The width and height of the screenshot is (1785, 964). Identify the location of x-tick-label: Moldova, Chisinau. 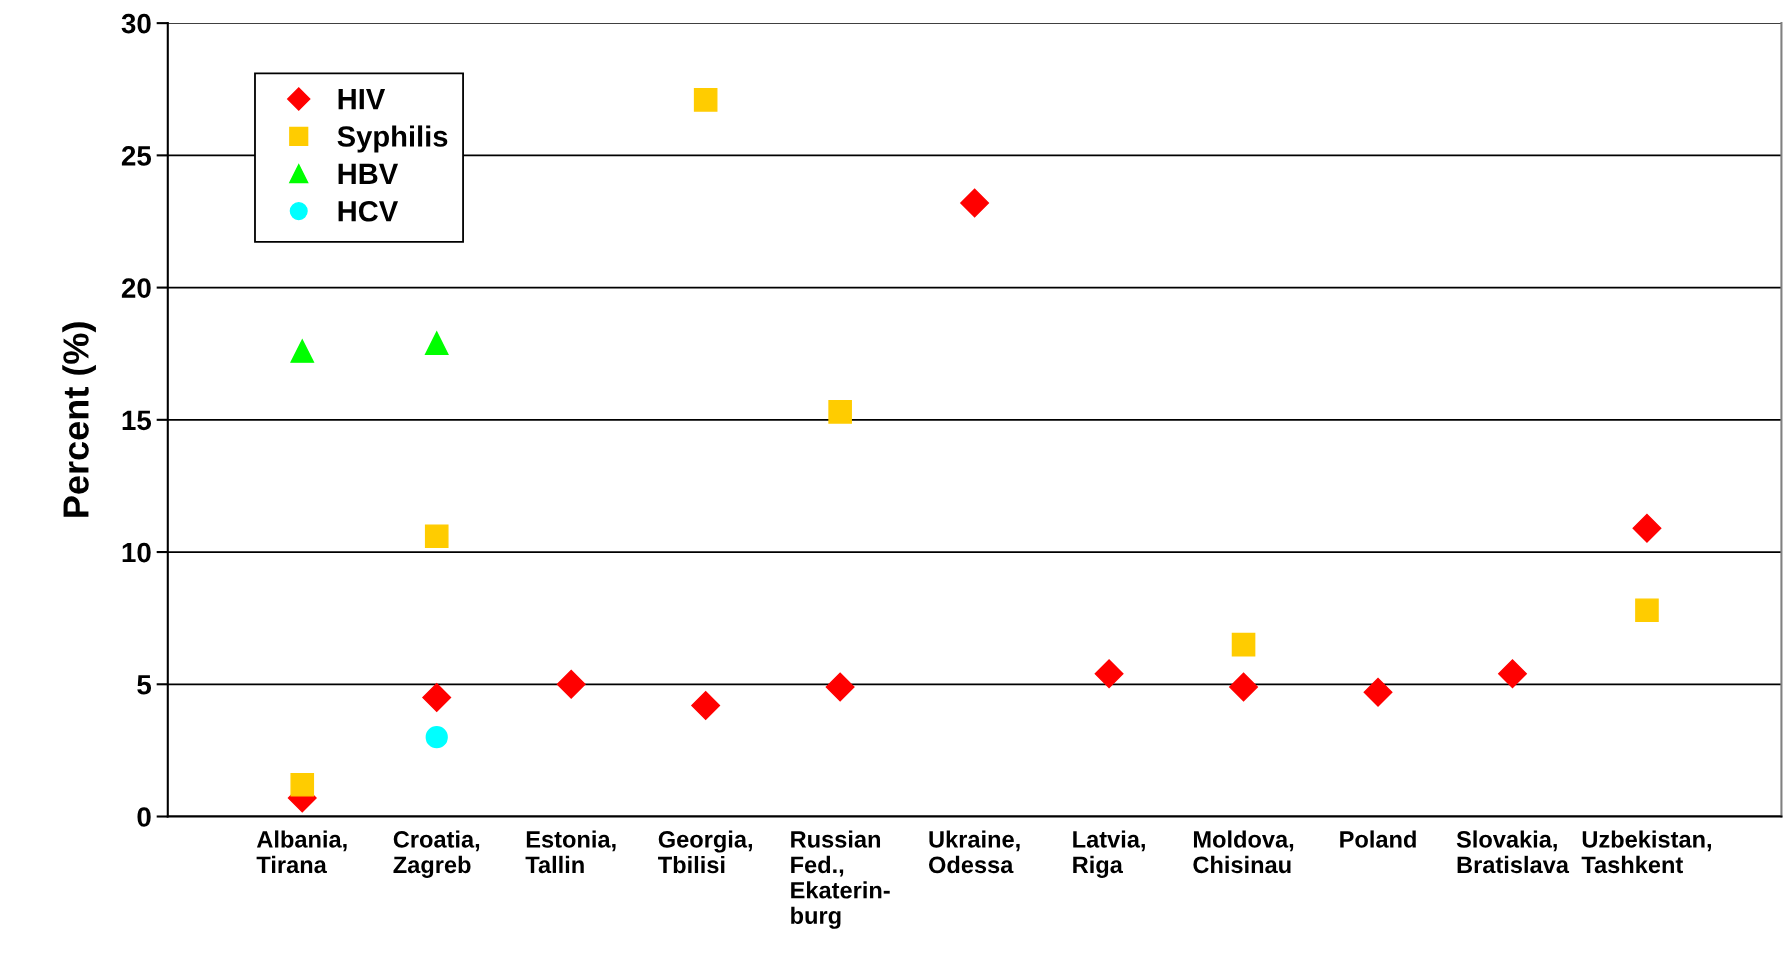
(1243, 852).